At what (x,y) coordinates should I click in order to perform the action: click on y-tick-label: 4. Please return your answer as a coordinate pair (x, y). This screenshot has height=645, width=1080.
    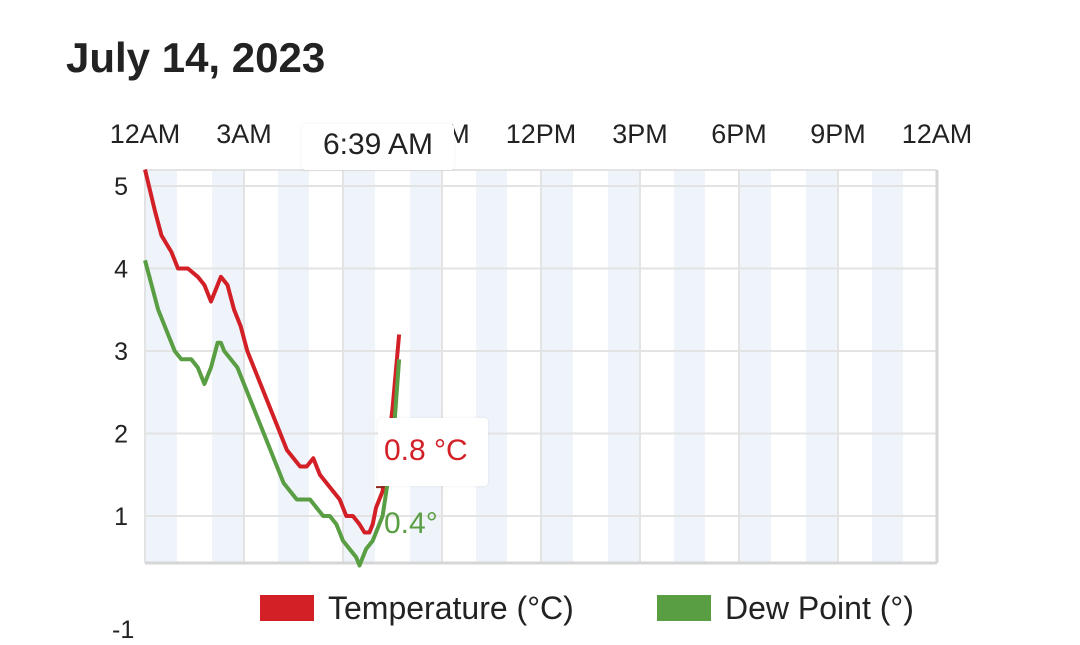
    Looking at the image, I should click on (121, 270).